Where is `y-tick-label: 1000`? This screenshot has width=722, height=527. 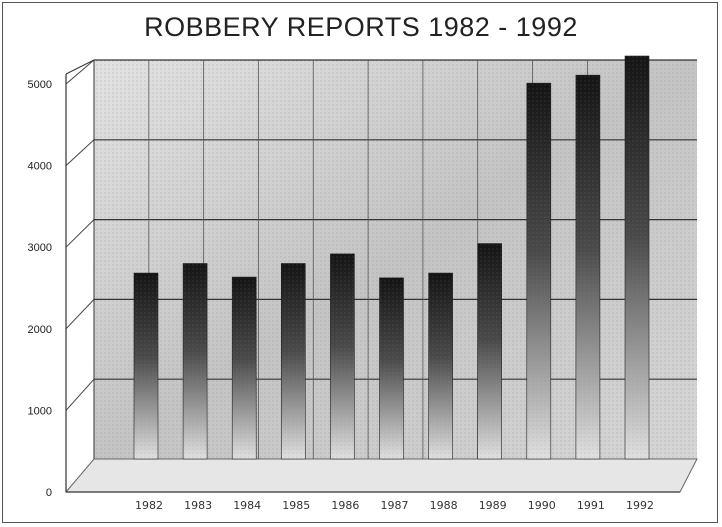
y-tick-label: 1000 is located at coordinates (40, 411).